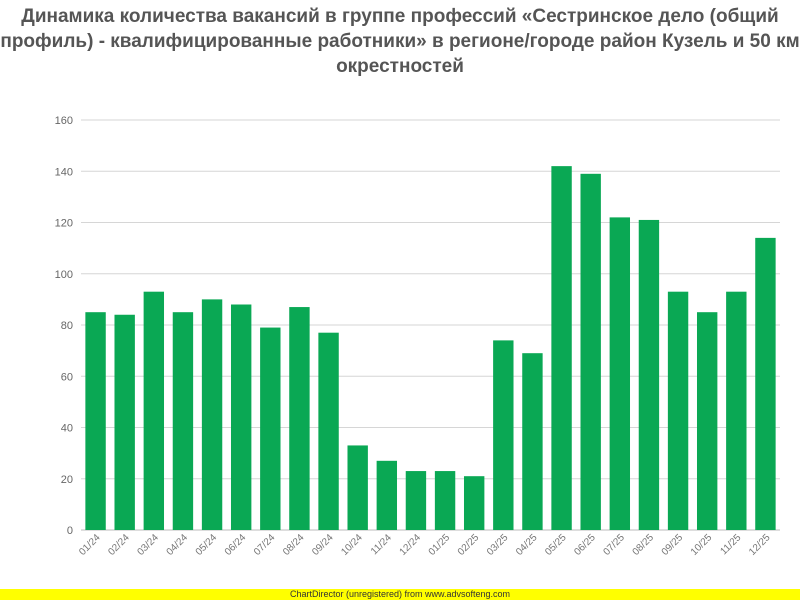 The height and width of the screenshot is (600, 800). Describe the element at coordinates (556, 545) in the screenshot. I see `x-tick-label: 05/25` at that location.